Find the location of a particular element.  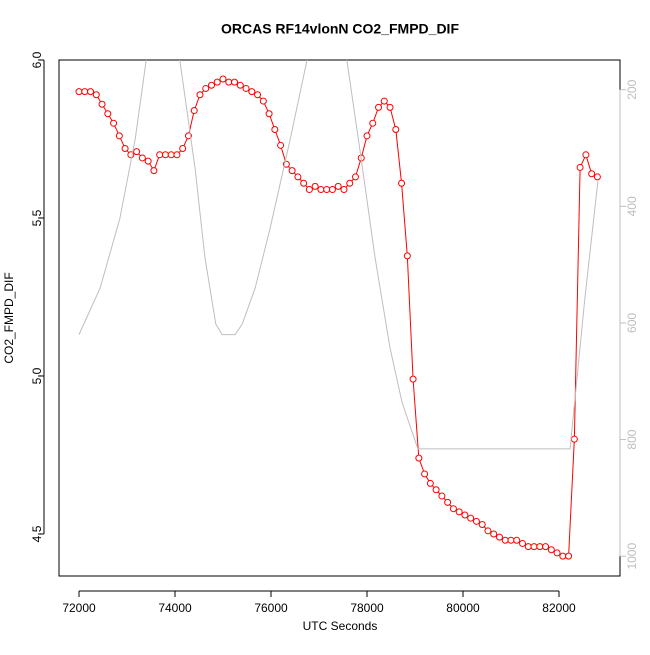

x-tick-label: 74000 is located at coordinates (175, 608).